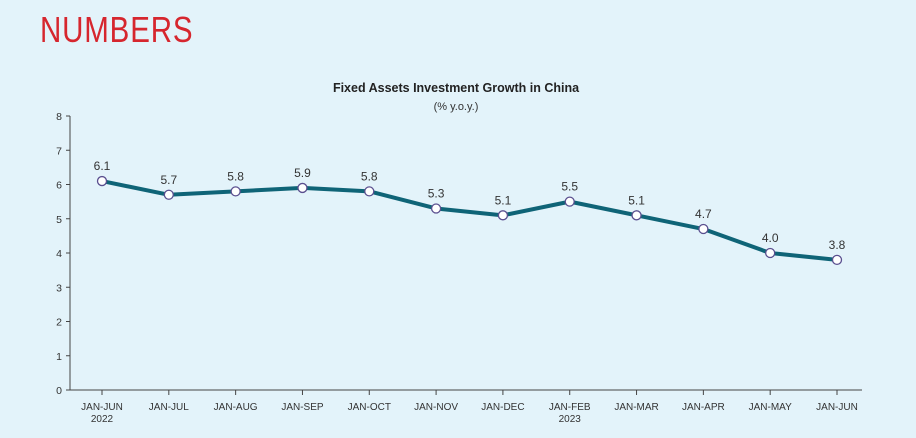 The height and width of the screenshot is (438, 916). I want to click on x-tick-label: 2023, so click(570, 419).